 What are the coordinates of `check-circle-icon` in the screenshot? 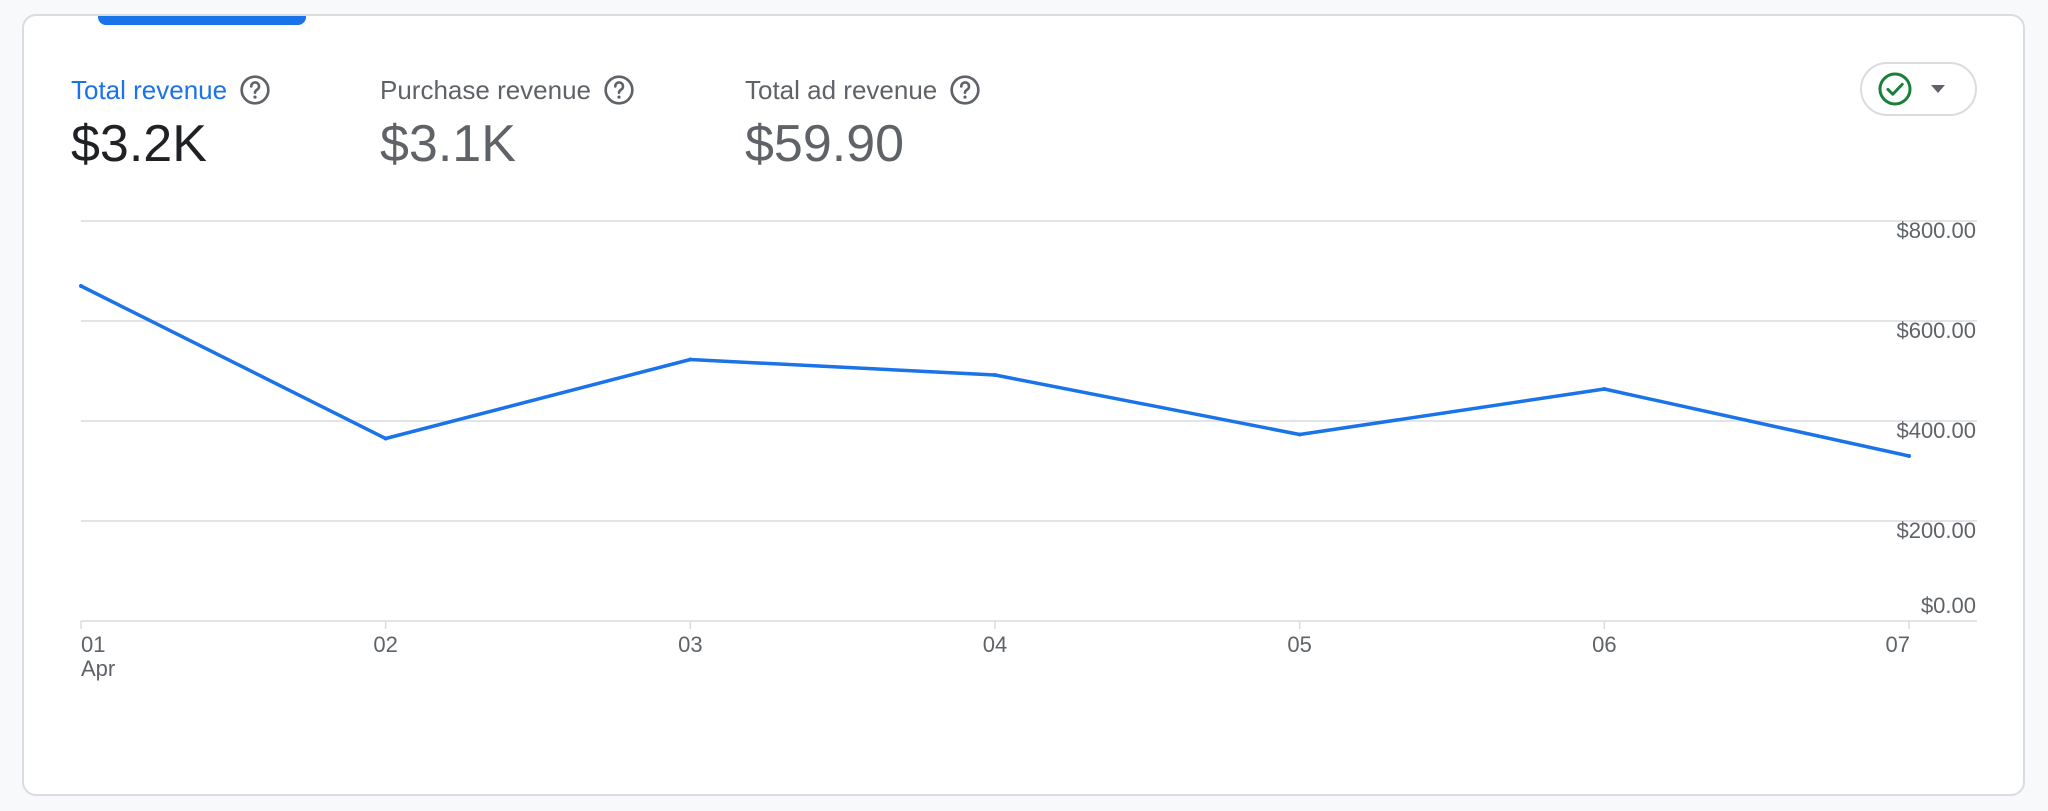 It's located at (1895, 89).